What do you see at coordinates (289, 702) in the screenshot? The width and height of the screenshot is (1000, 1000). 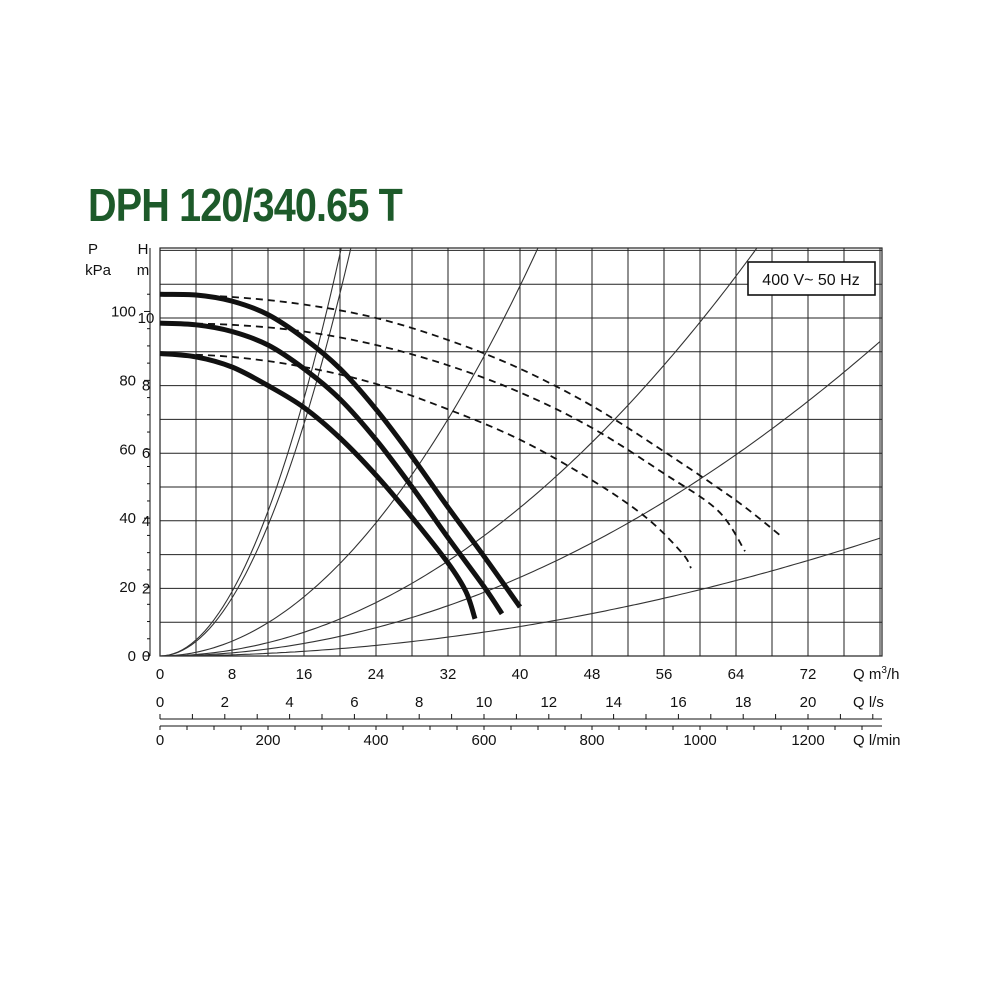 I see `flow-tick-label: 4` at bounding box center [289, 702].